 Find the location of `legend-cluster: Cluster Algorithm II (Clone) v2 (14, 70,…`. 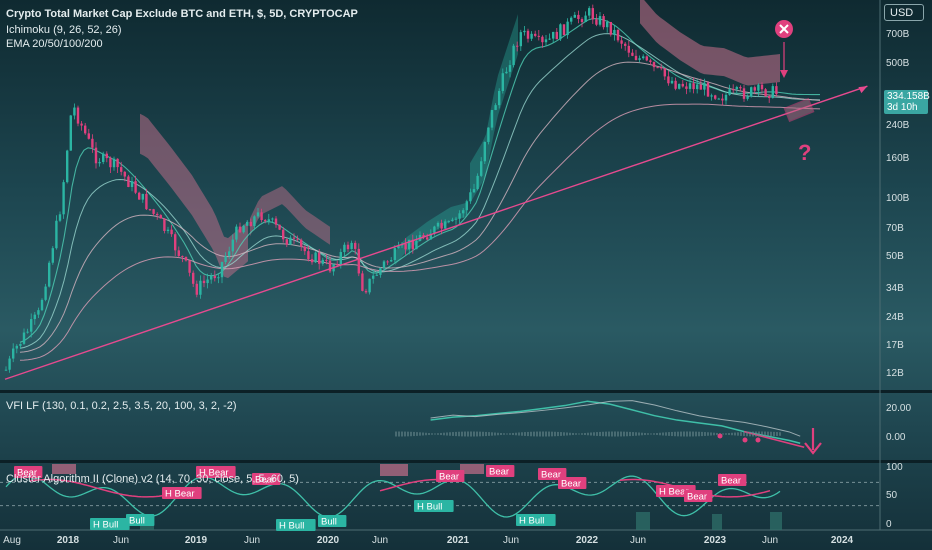

legend-cluster: Cluster Algorithm II (Clone) v2 (14, 70,… is located at coordinates (152, 479).